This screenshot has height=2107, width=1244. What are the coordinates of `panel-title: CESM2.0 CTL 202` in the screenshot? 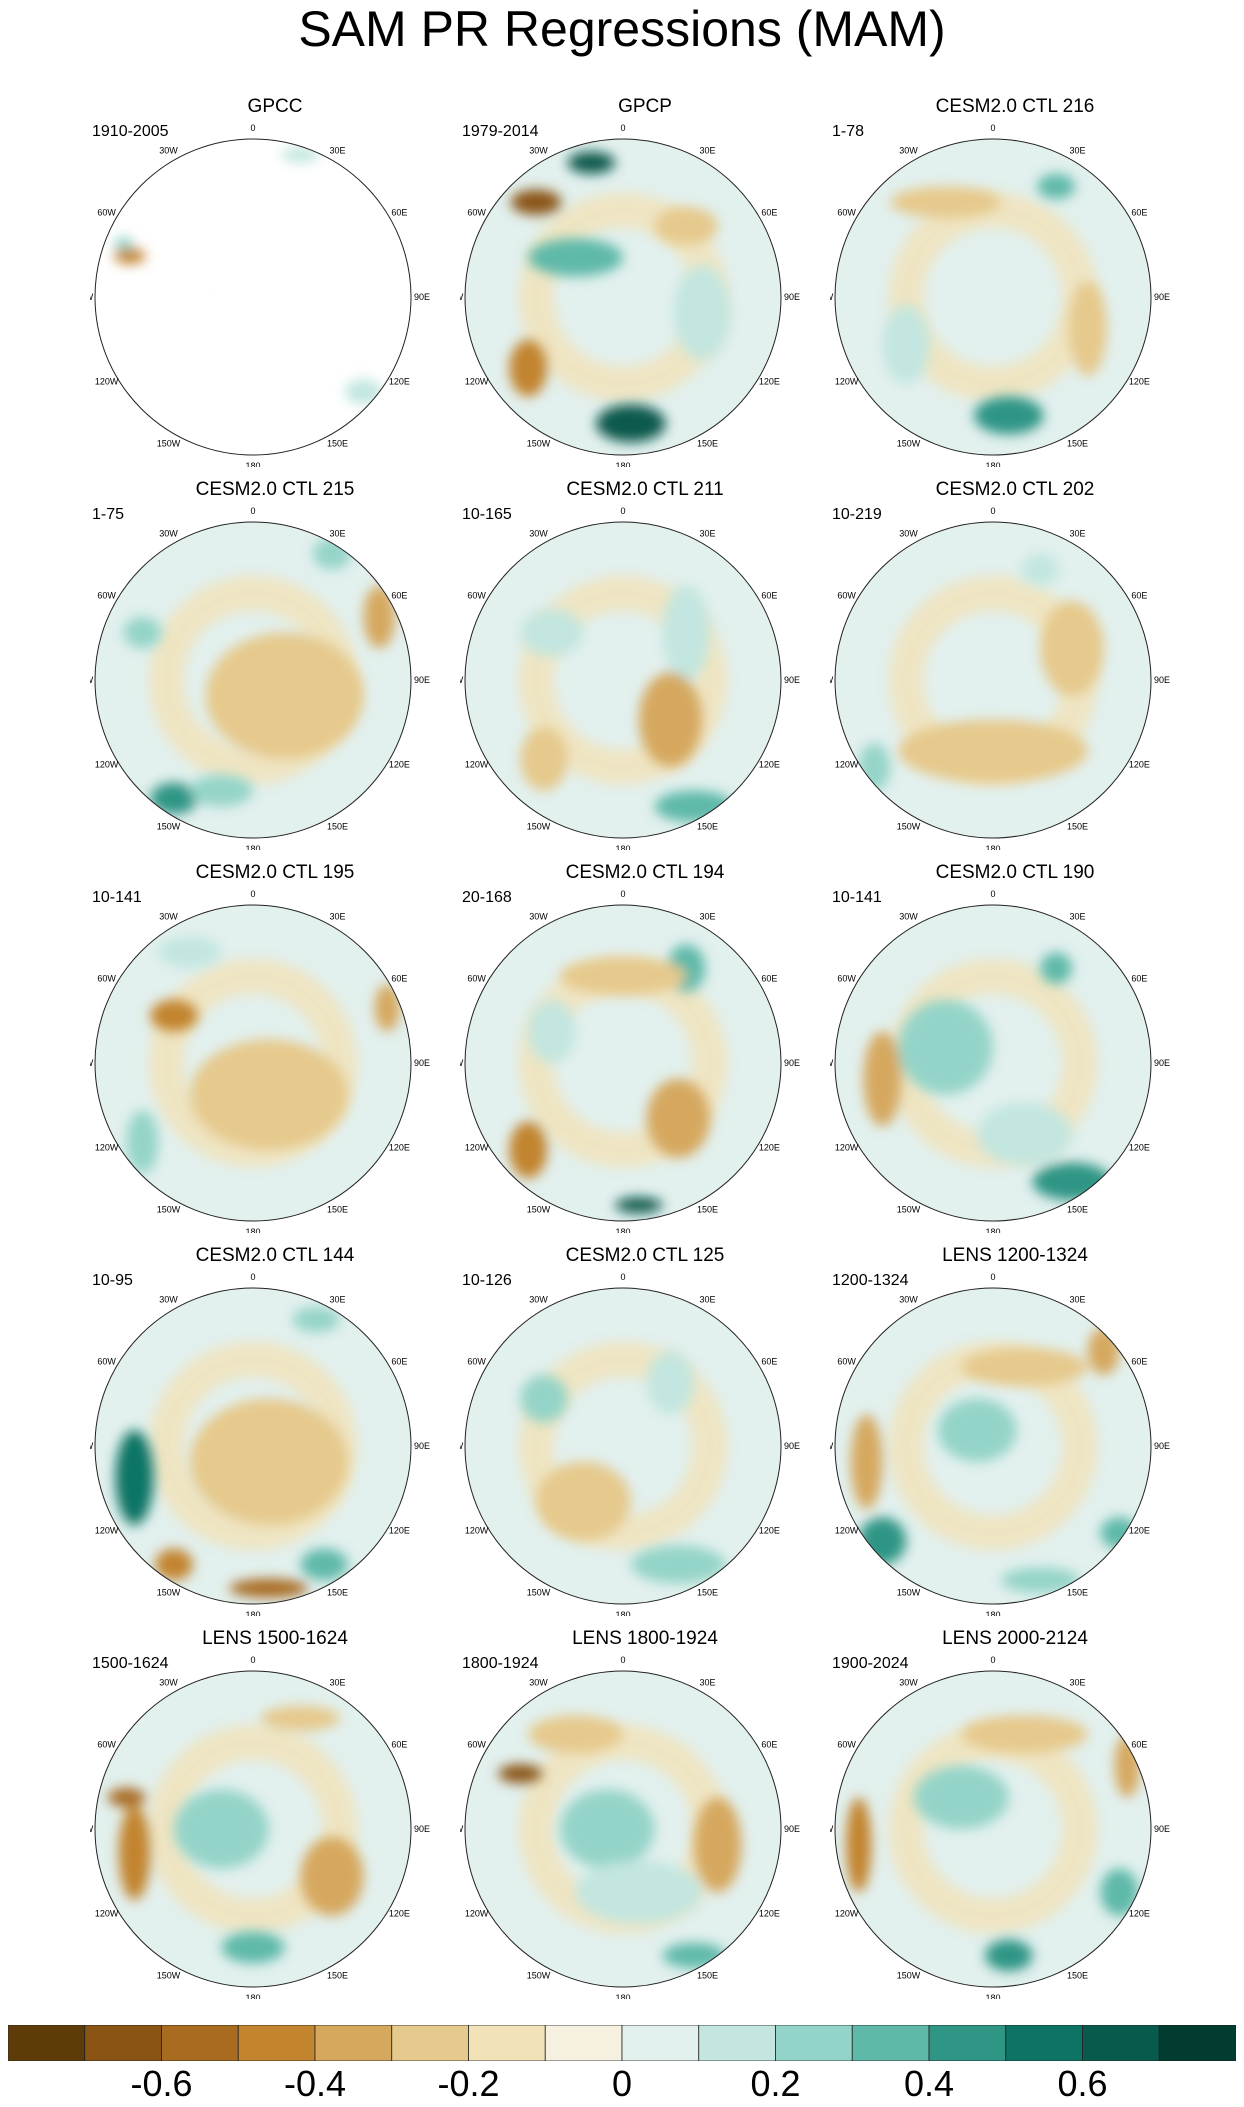 It's located at (1015, 489).